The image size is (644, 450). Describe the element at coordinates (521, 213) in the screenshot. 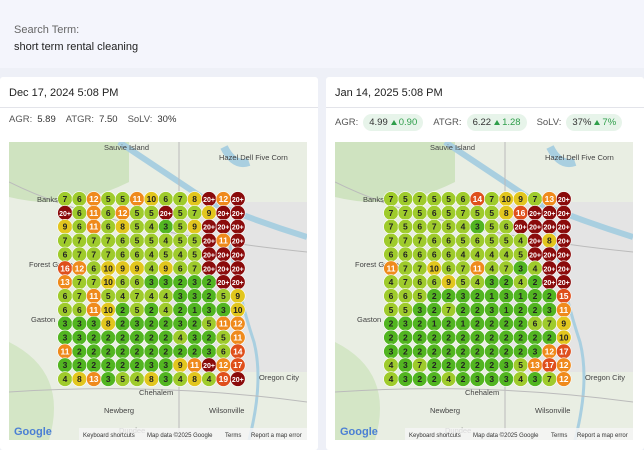

I see `rank-value: 16` at that location.